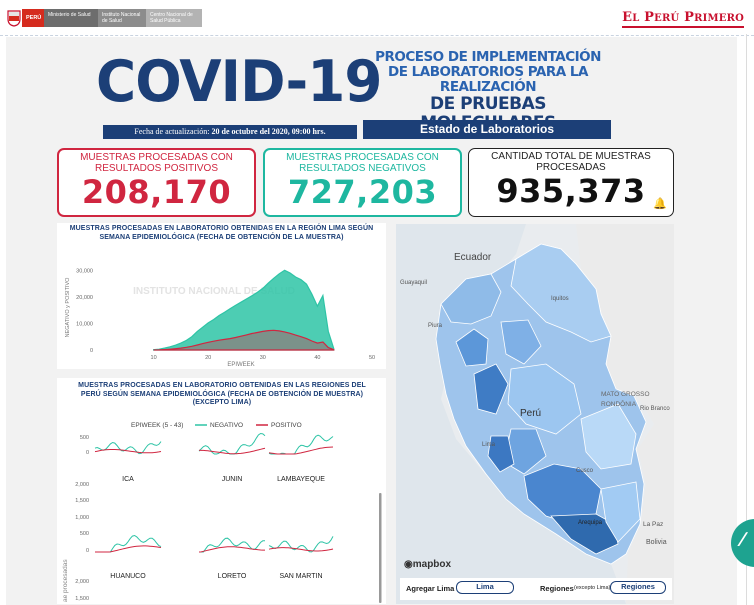 Image resolution: width=754 pixels, height=605 pixels. Describe the element at coordinates (301, 549) in the screenshot. I see `sparkline-positive-san-martin` at that location.